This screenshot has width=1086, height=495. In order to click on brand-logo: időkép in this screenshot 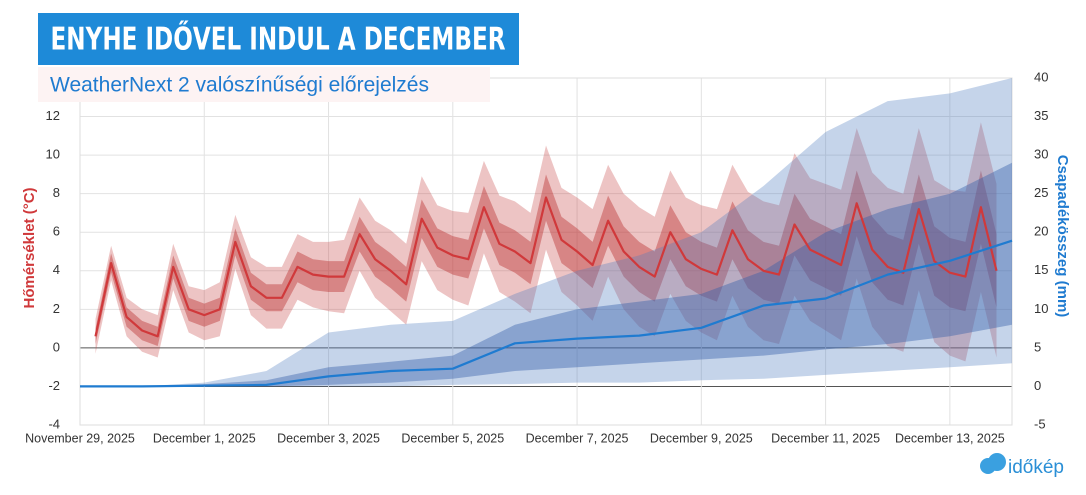, I will do `click(1022, 465)`.